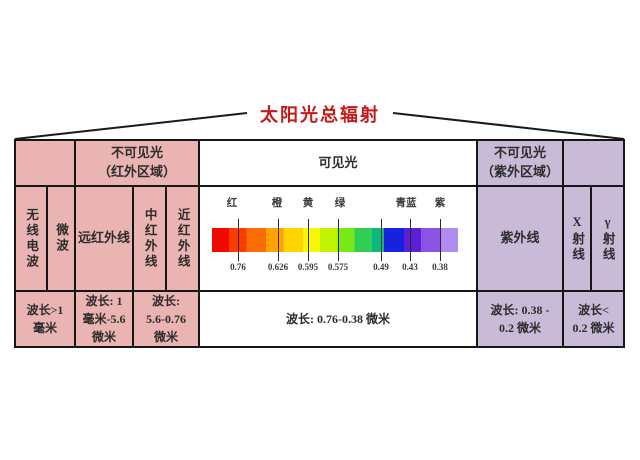  Describe the element at coordinates (440, 267) in the screenshot. I see `wavelength-value-0.38: 0.38` at that location.